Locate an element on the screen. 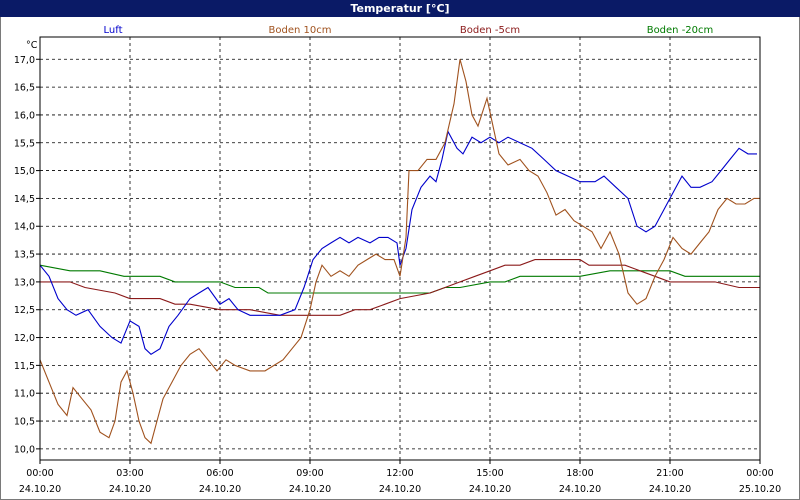 This screenshot has height=500, width=800. y-tick-label: 14,0 is located at coordinates (24, 227).